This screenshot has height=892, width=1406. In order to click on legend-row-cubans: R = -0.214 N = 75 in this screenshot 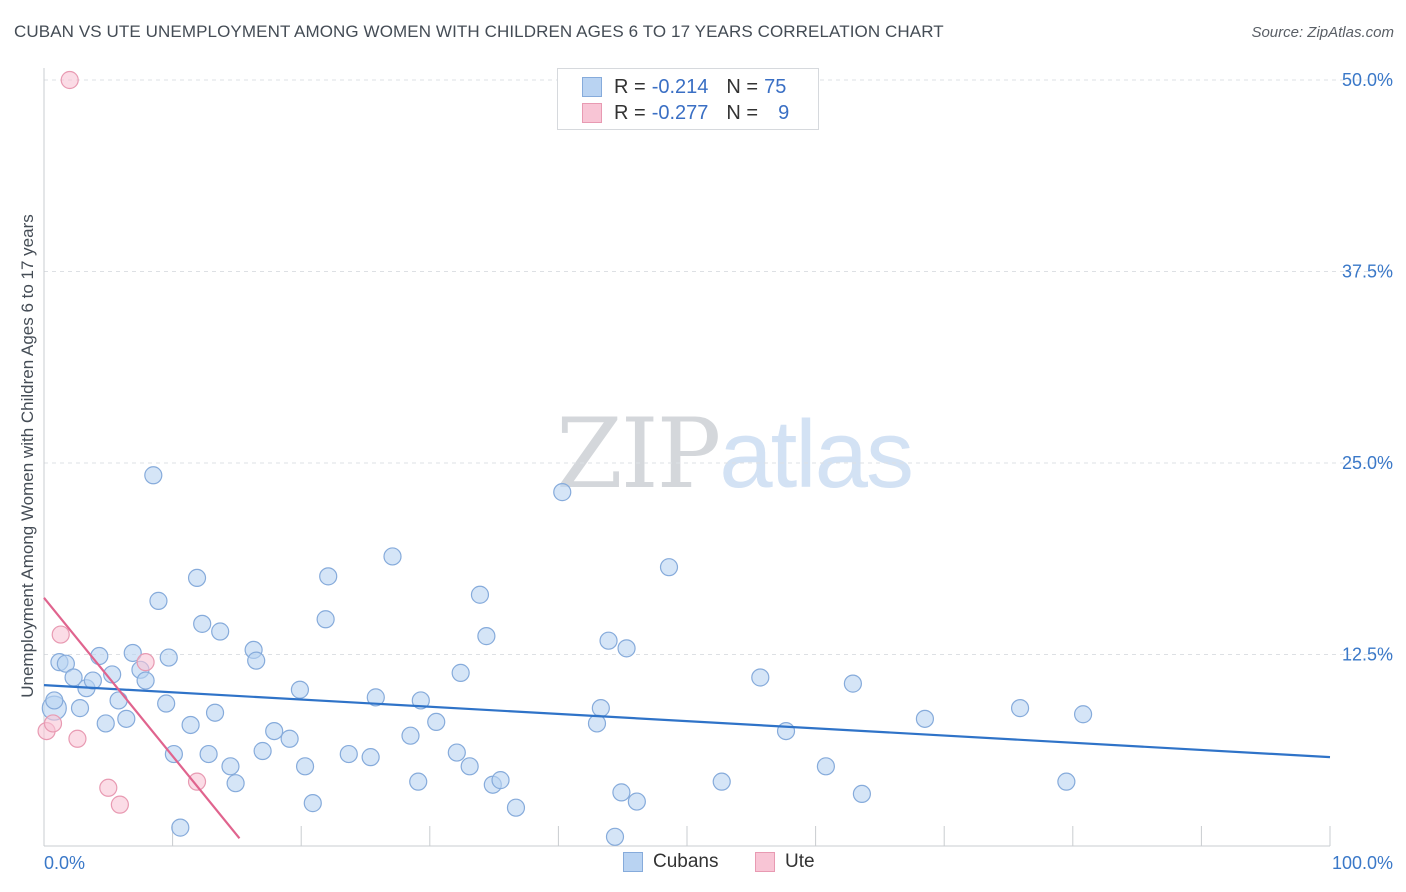, I will do `click(684, 87)`.